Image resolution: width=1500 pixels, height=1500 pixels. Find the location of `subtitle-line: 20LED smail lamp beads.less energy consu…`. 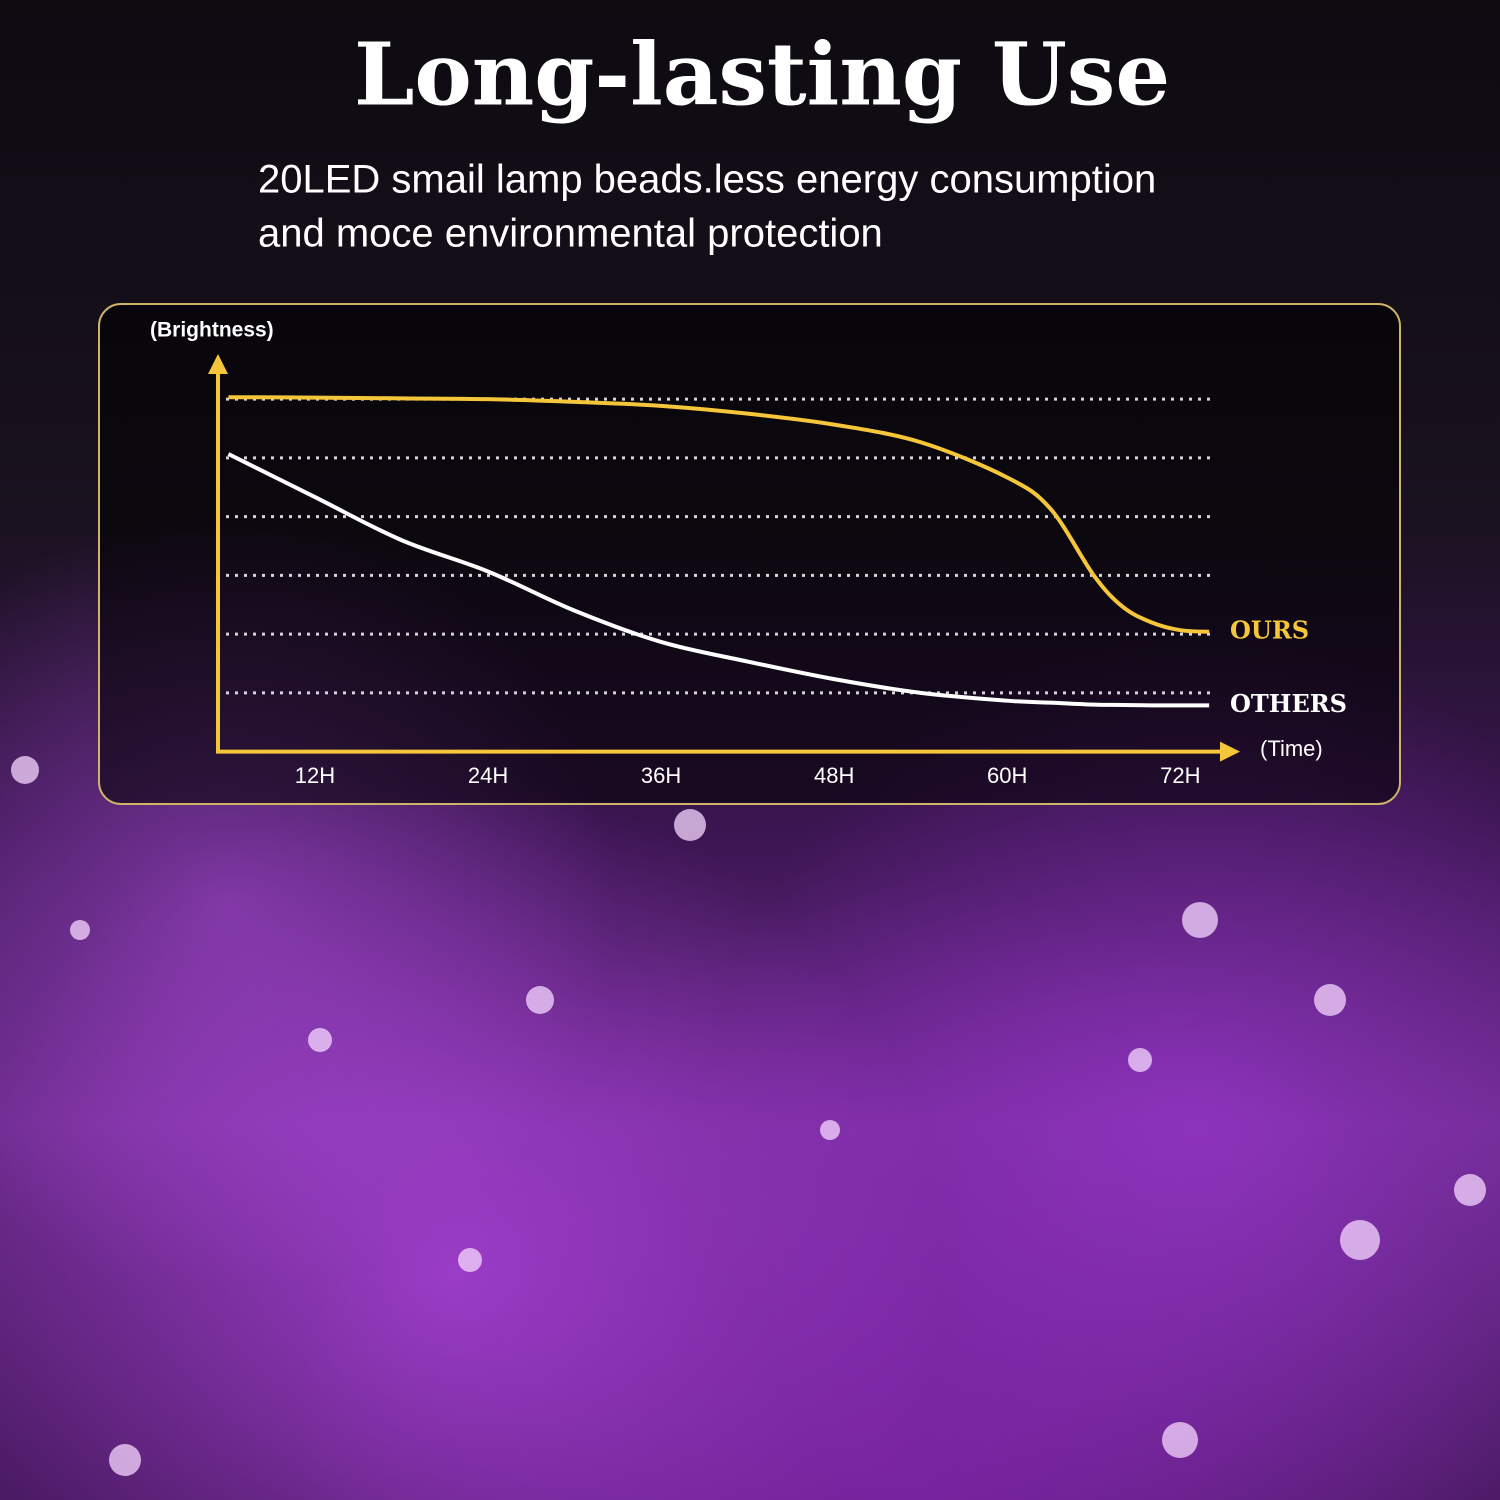

subtitle-line: 20LED smail lamp beads.less energy consu… is located at coordinates (707, 180).